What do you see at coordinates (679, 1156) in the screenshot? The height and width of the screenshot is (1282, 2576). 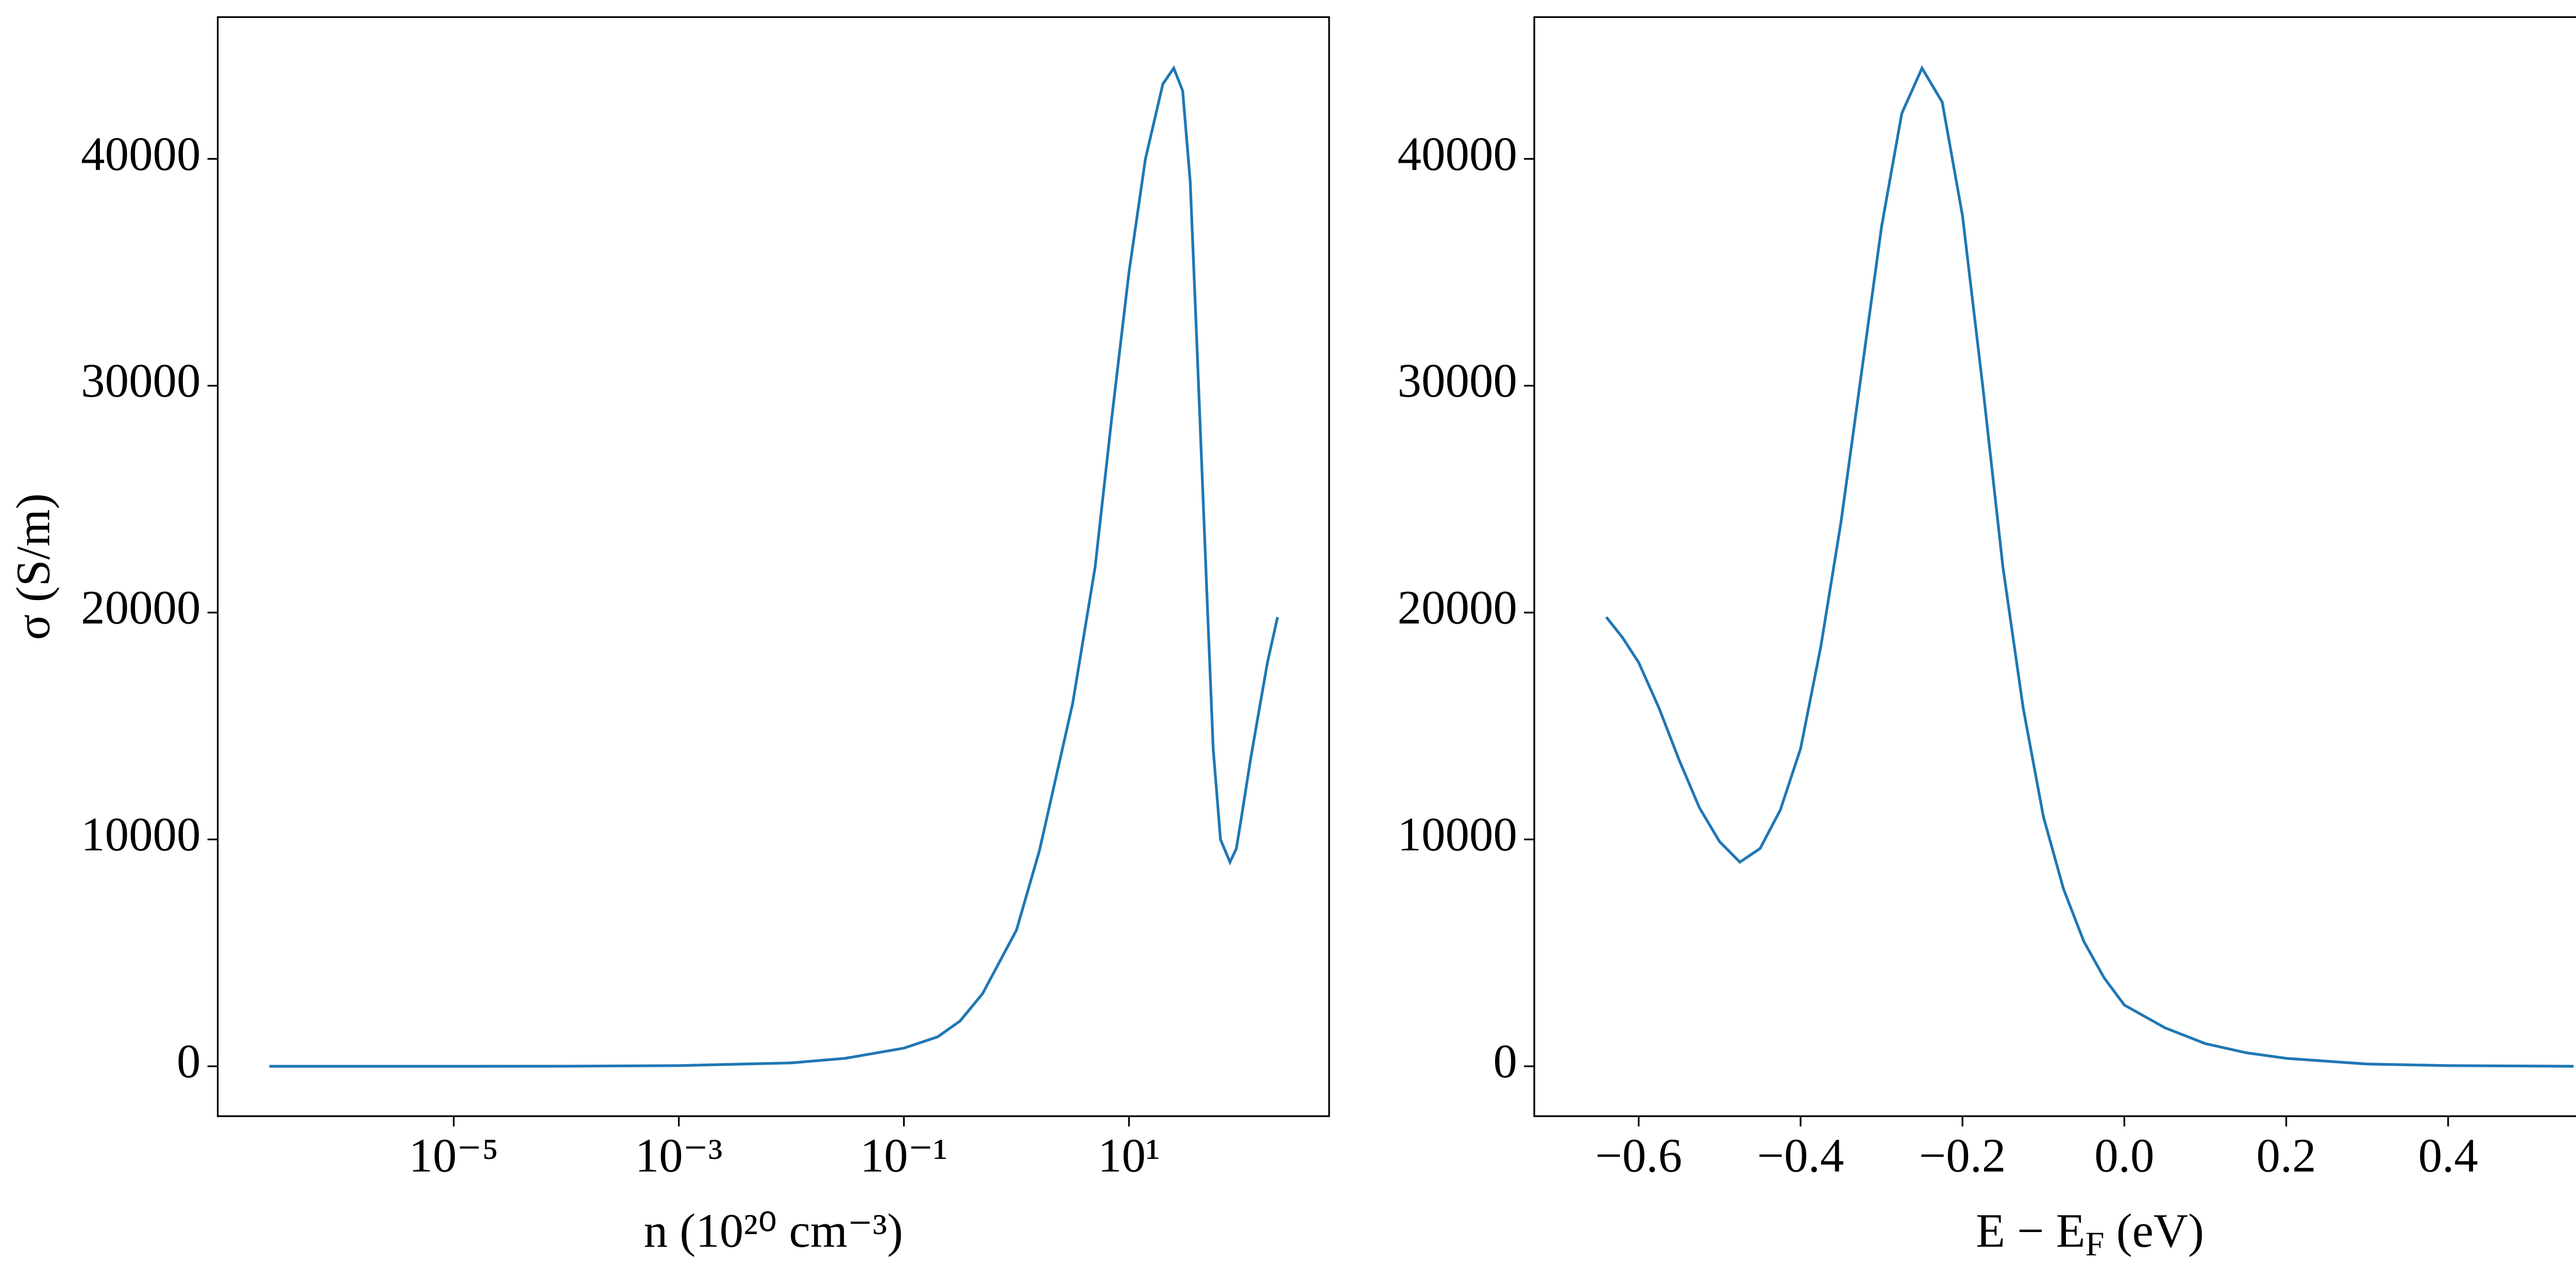 I see `x-tick-label: 10⁻³` at bounding box center [679, 1156].